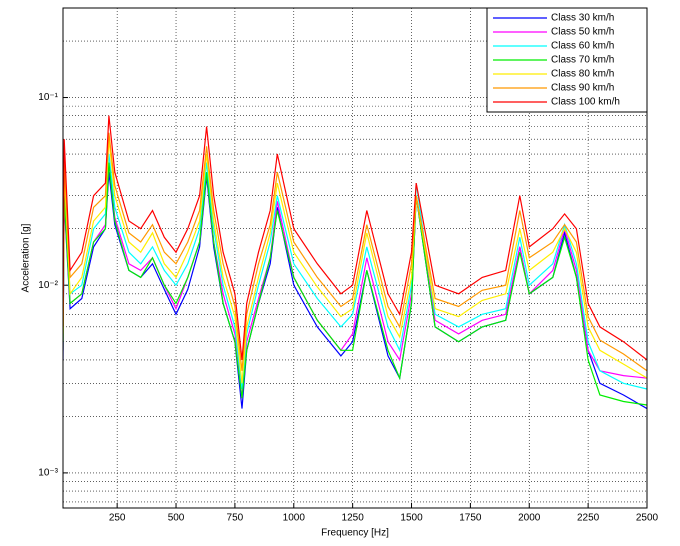 The image size is (680, 546). What do you see at coordinates (48, 473) in the screenshot?
I see `y-tick-label: 10⁻³` at bounding box center [48, 473].